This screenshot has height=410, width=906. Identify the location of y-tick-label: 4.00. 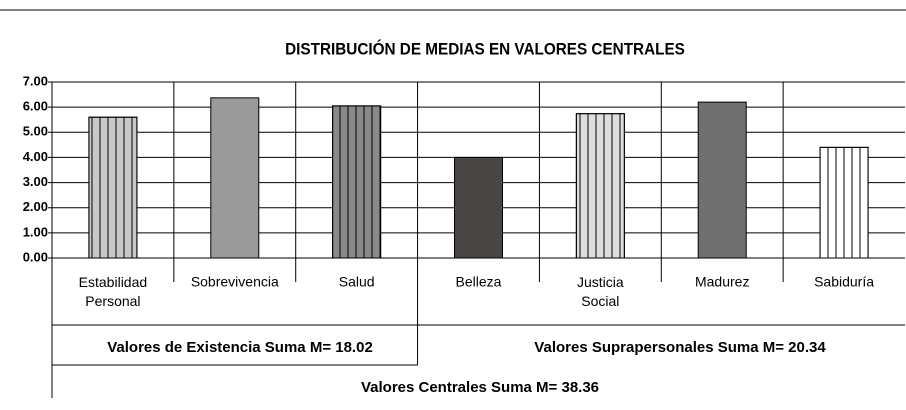
(35, 156).